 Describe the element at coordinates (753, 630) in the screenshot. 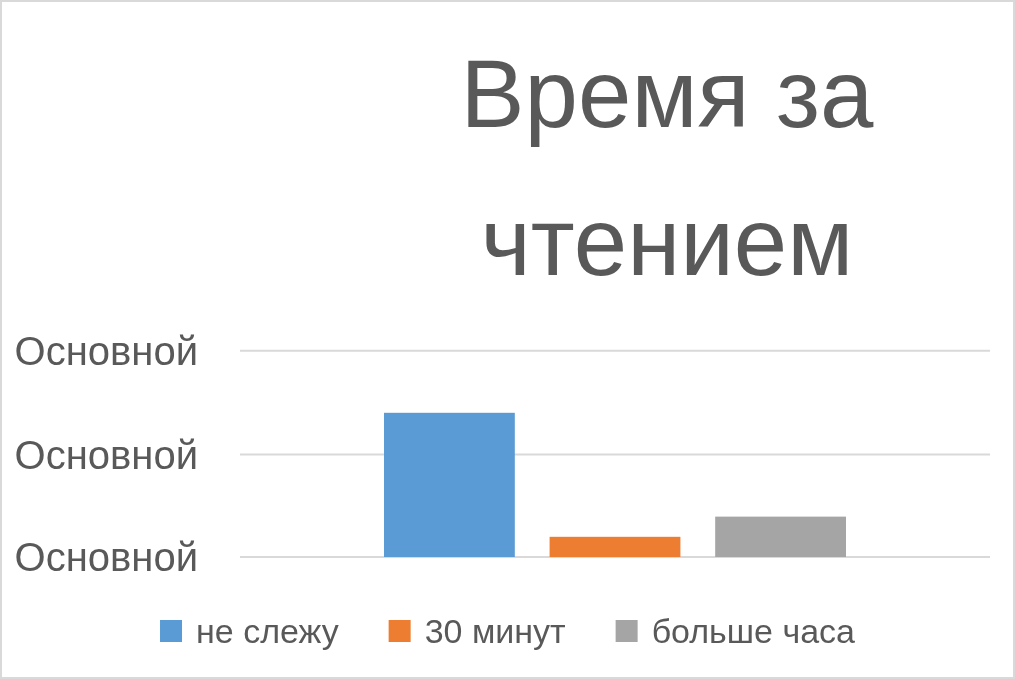

I see `legend-label: больше часа` at that location.